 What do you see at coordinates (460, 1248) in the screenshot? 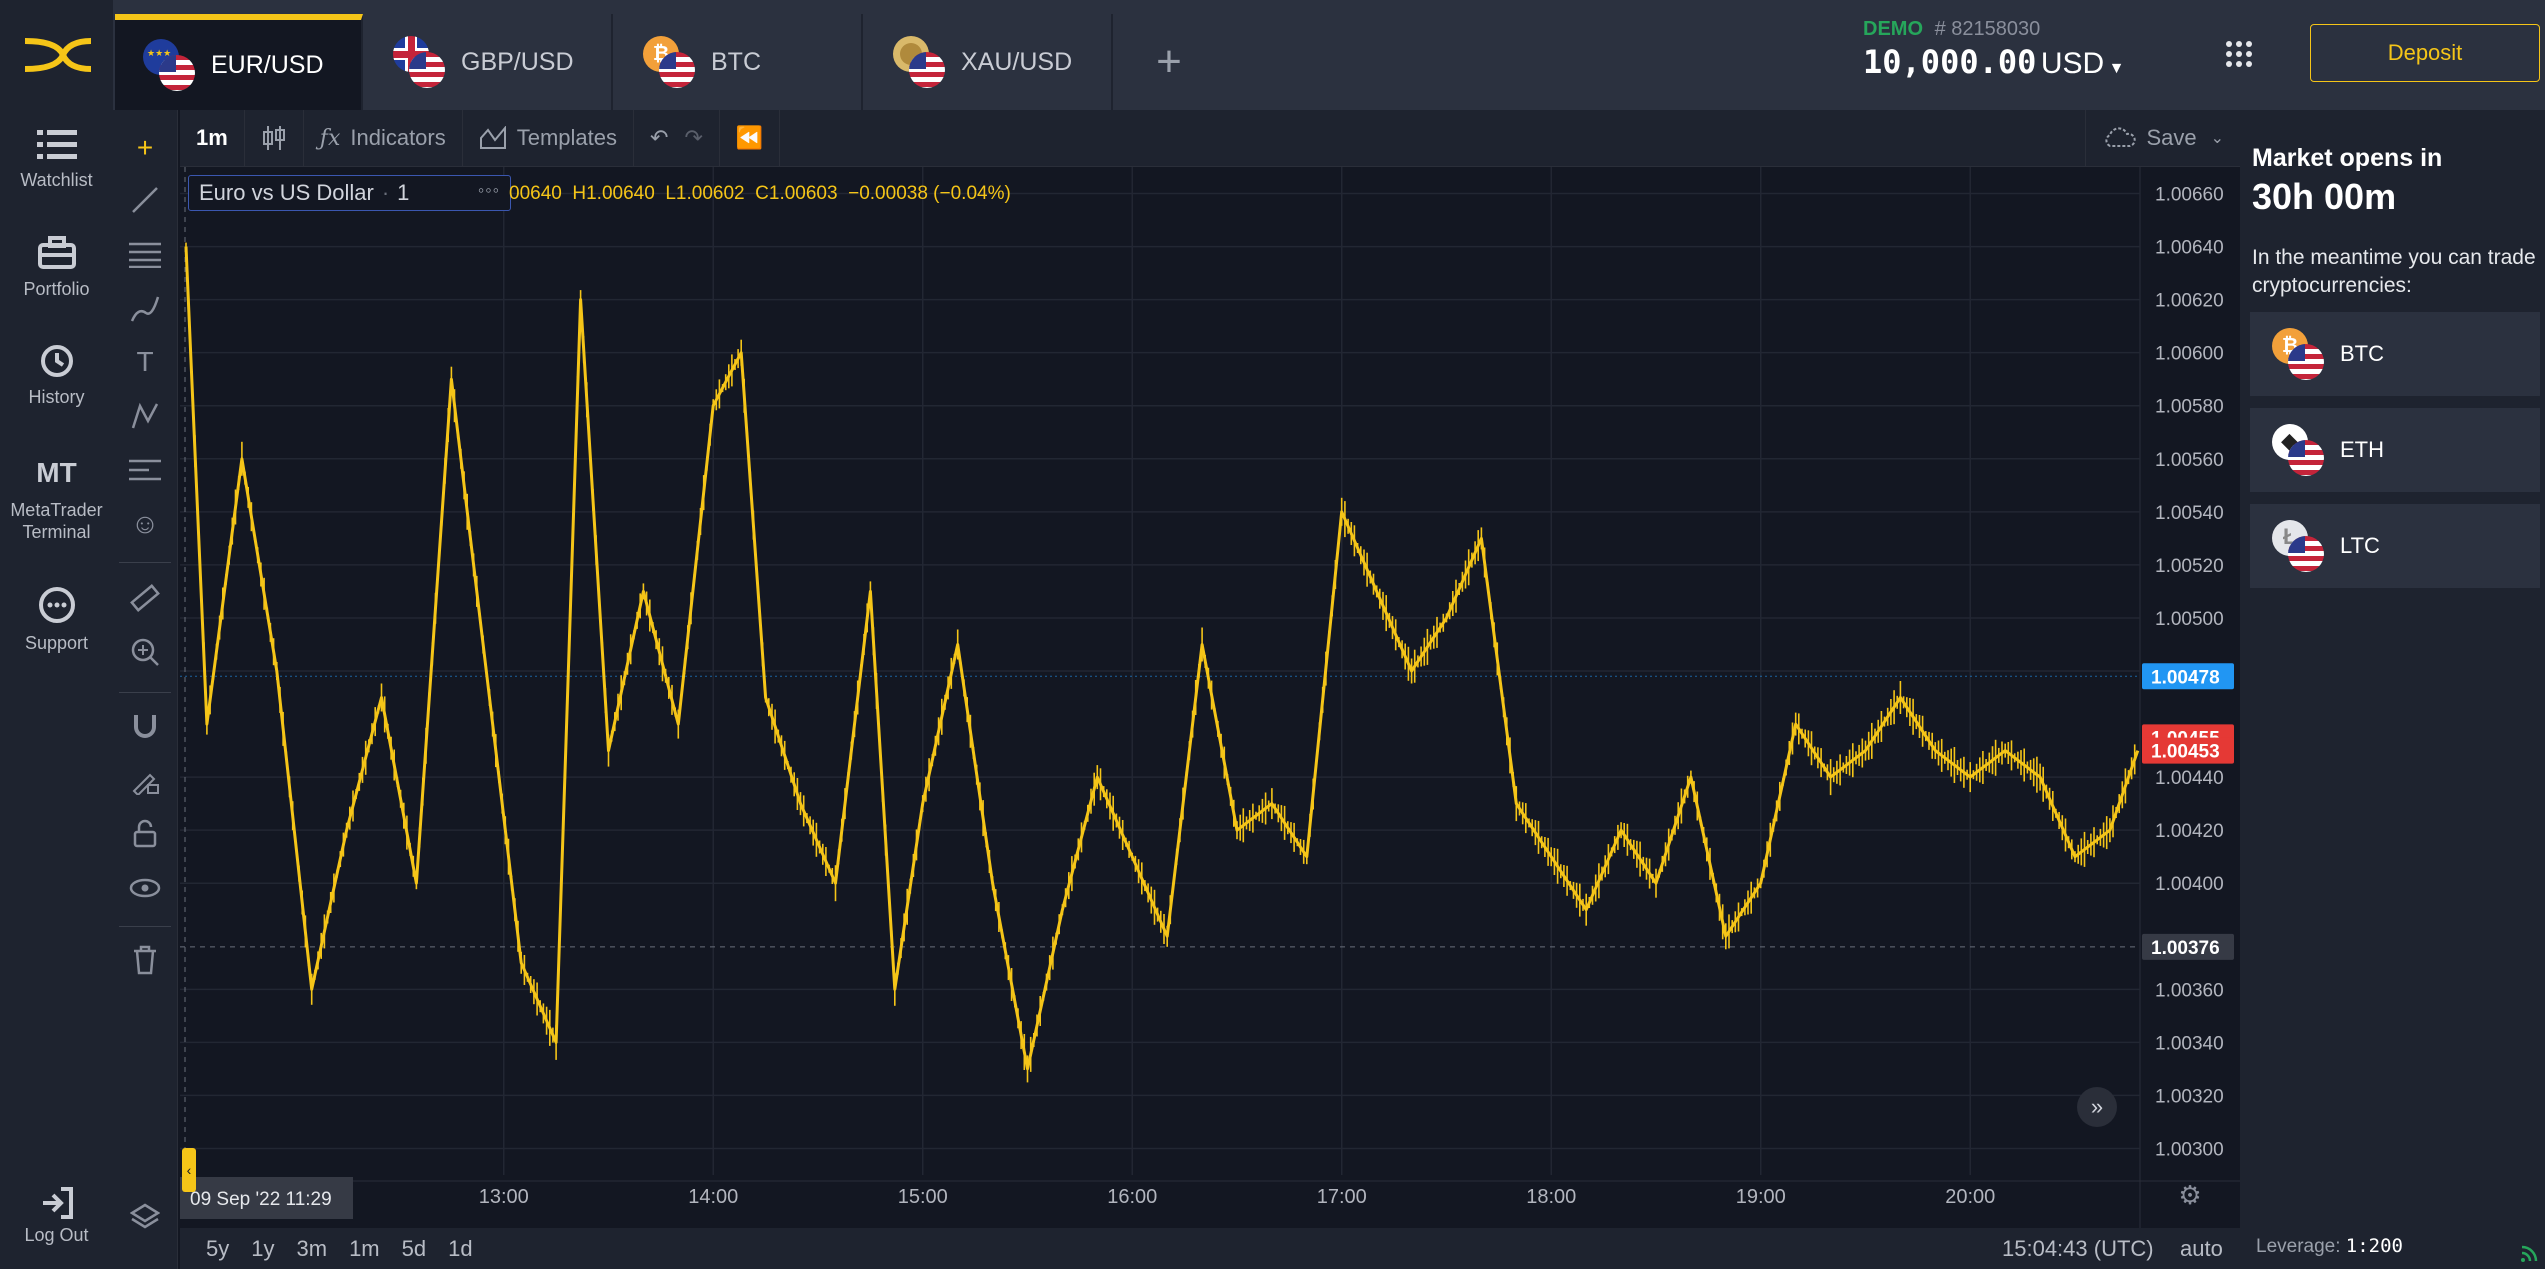
I see `range-1d: 1d` at bounding box center [460, 1248].